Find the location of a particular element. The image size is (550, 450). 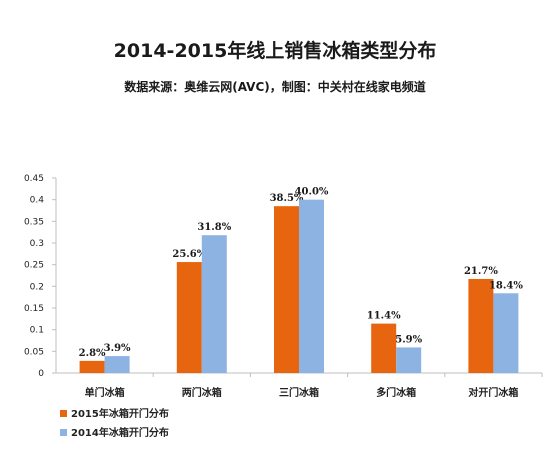

y-tick-label: 0.05 is located at coordinates (34, 352).